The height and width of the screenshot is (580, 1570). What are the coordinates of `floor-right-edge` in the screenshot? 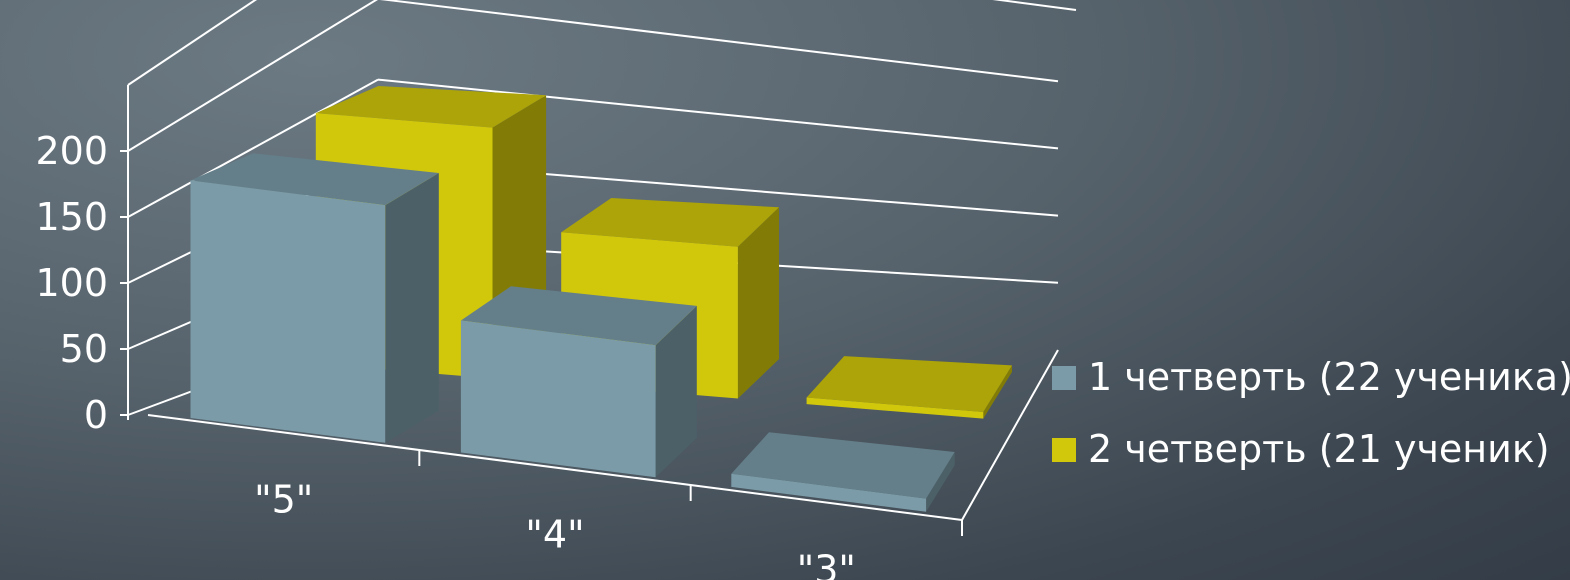 It's located at (1010, 435).